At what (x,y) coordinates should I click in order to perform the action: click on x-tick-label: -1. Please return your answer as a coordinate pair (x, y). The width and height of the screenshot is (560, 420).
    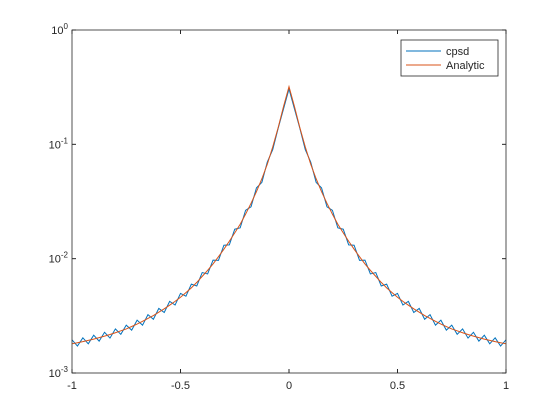
    Looking at the image, I should click on (72, 386).